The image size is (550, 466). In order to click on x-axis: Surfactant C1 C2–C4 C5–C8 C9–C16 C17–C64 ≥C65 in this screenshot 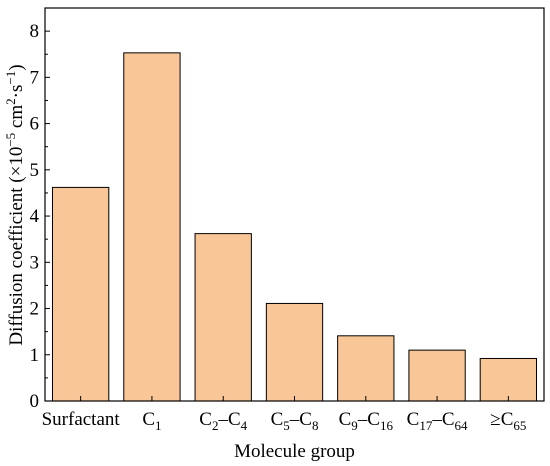, I will do `click(284, 414)`.